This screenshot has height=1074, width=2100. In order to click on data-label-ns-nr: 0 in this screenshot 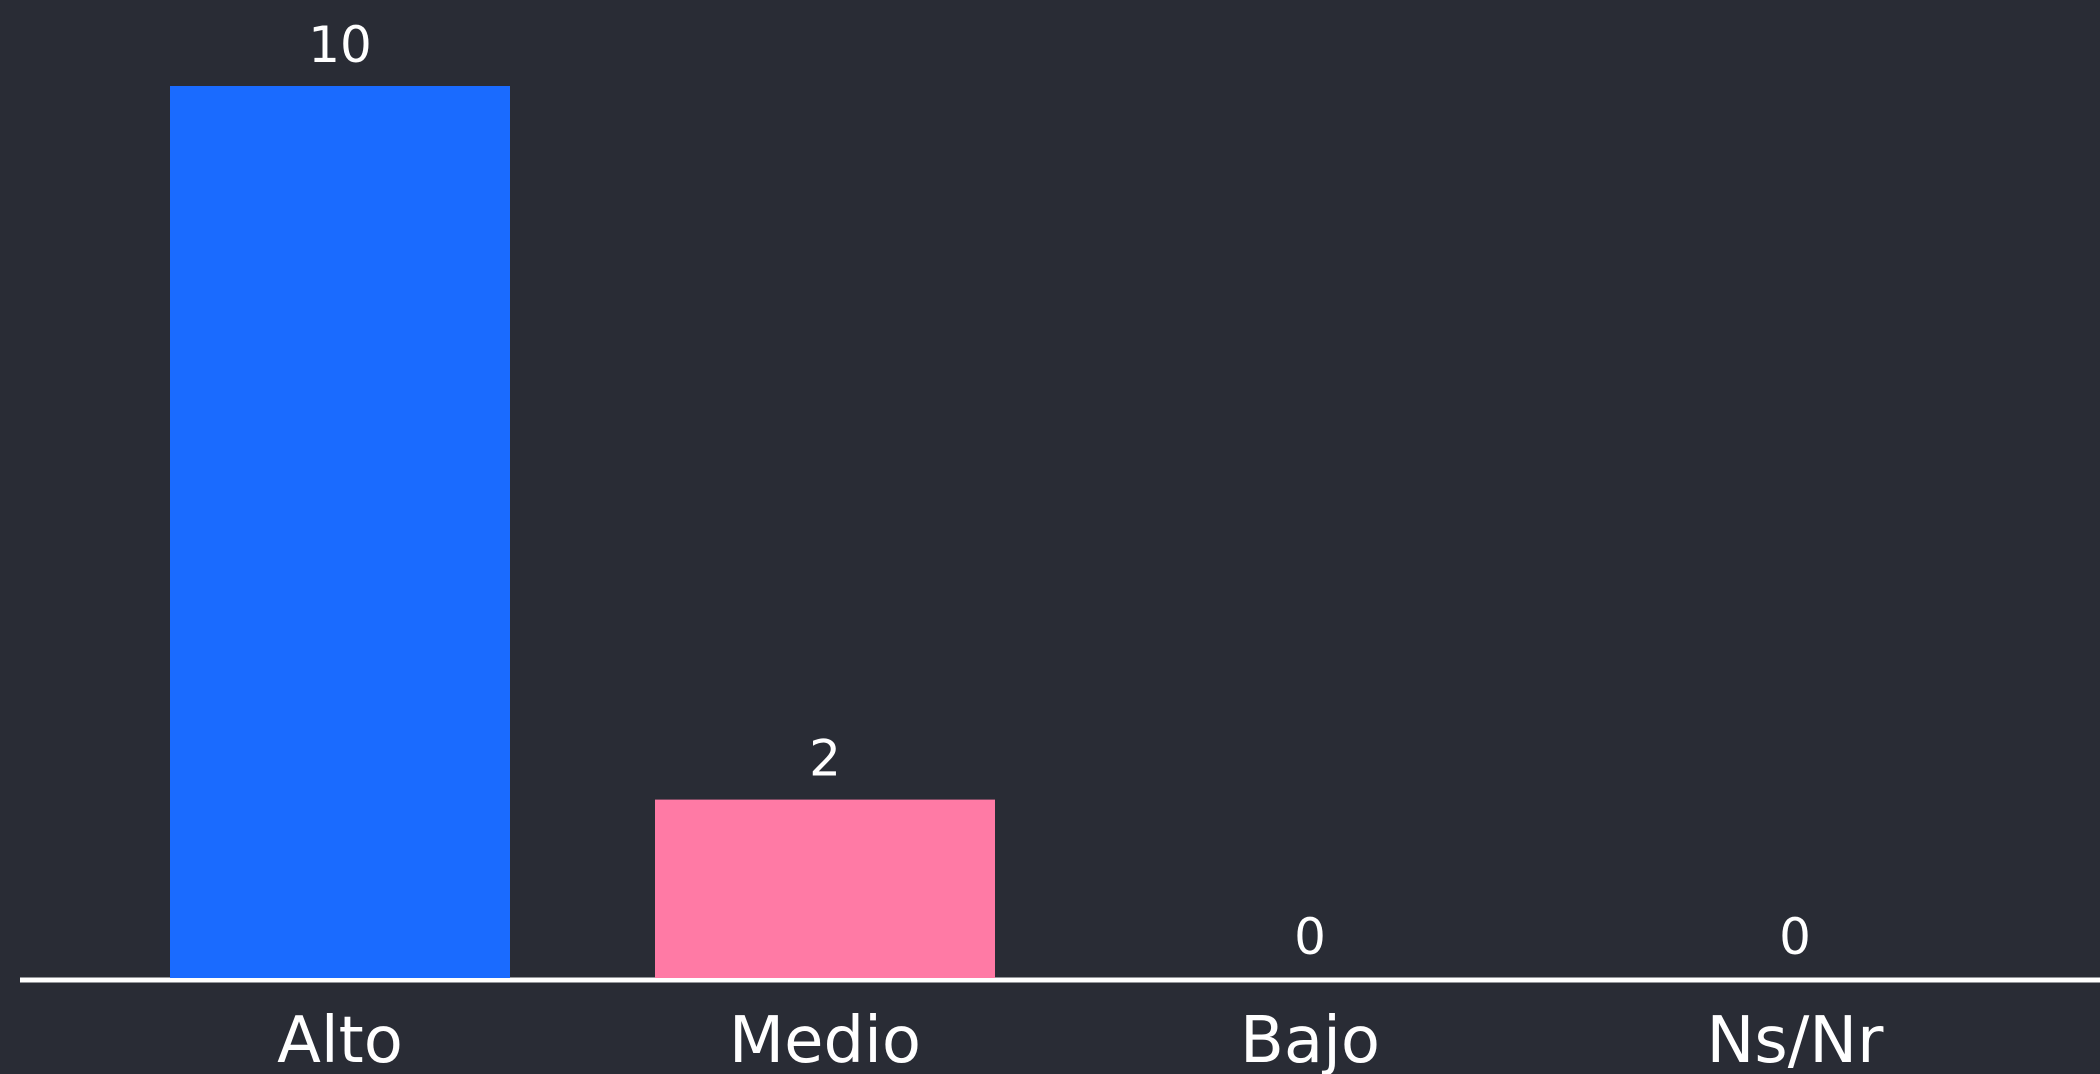, I will do `click(1795, 937)`.